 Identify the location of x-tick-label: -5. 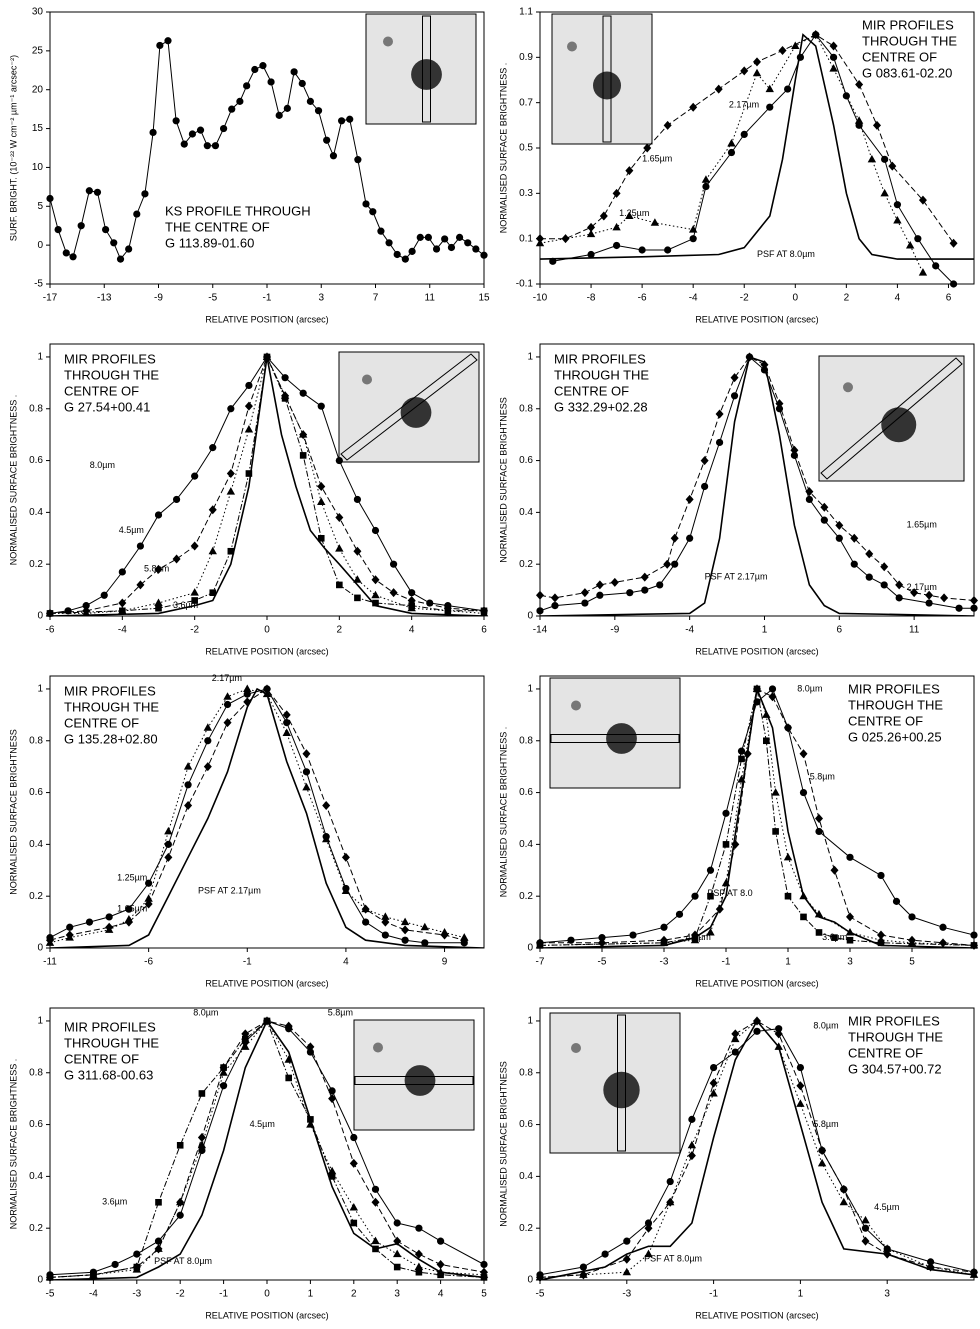
(50, 1294).